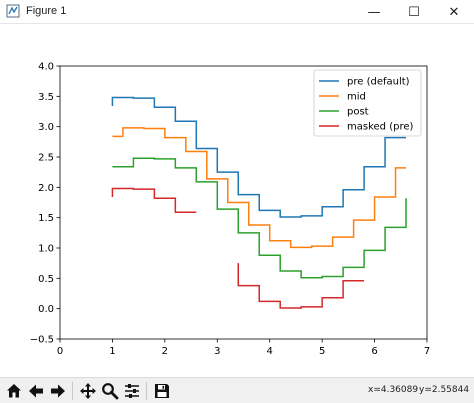  I want to click on x-tick-label: 2, so click(165, 351).